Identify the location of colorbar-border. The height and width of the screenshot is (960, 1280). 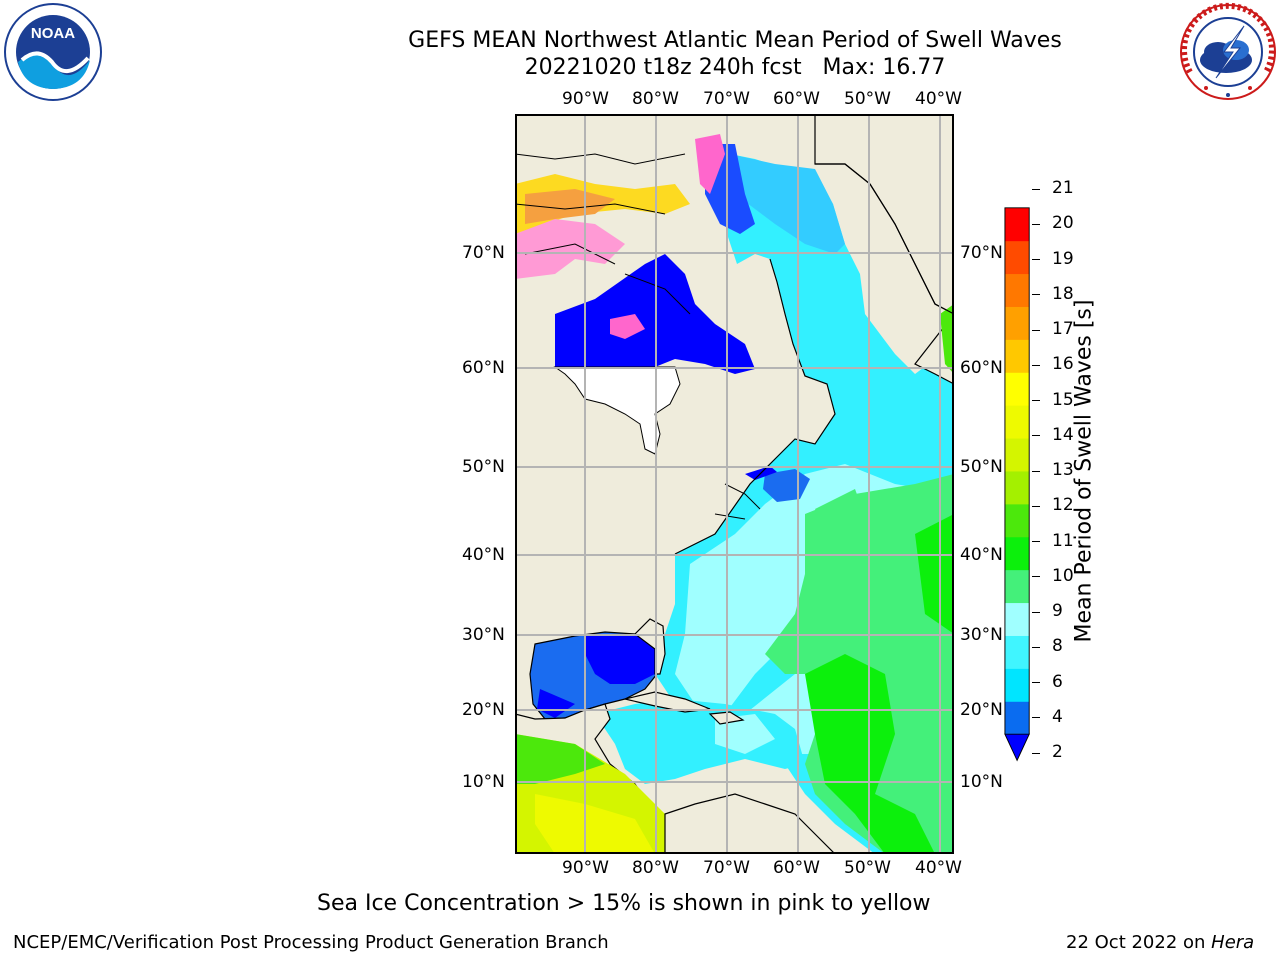
(1017, 471).